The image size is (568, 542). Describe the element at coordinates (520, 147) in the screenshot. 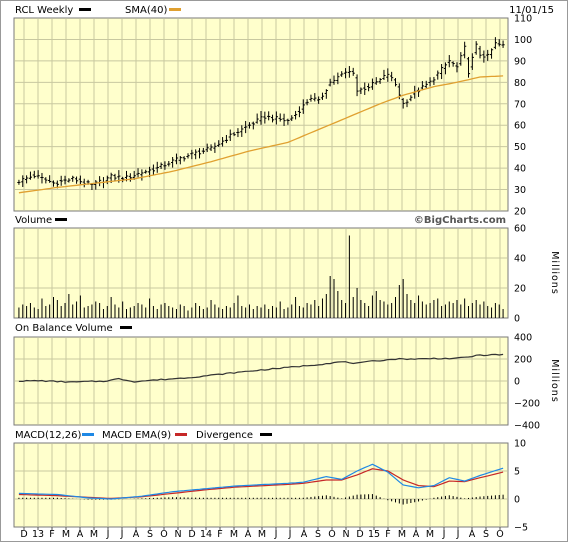

I see `price-y-tick: 50` at that location.